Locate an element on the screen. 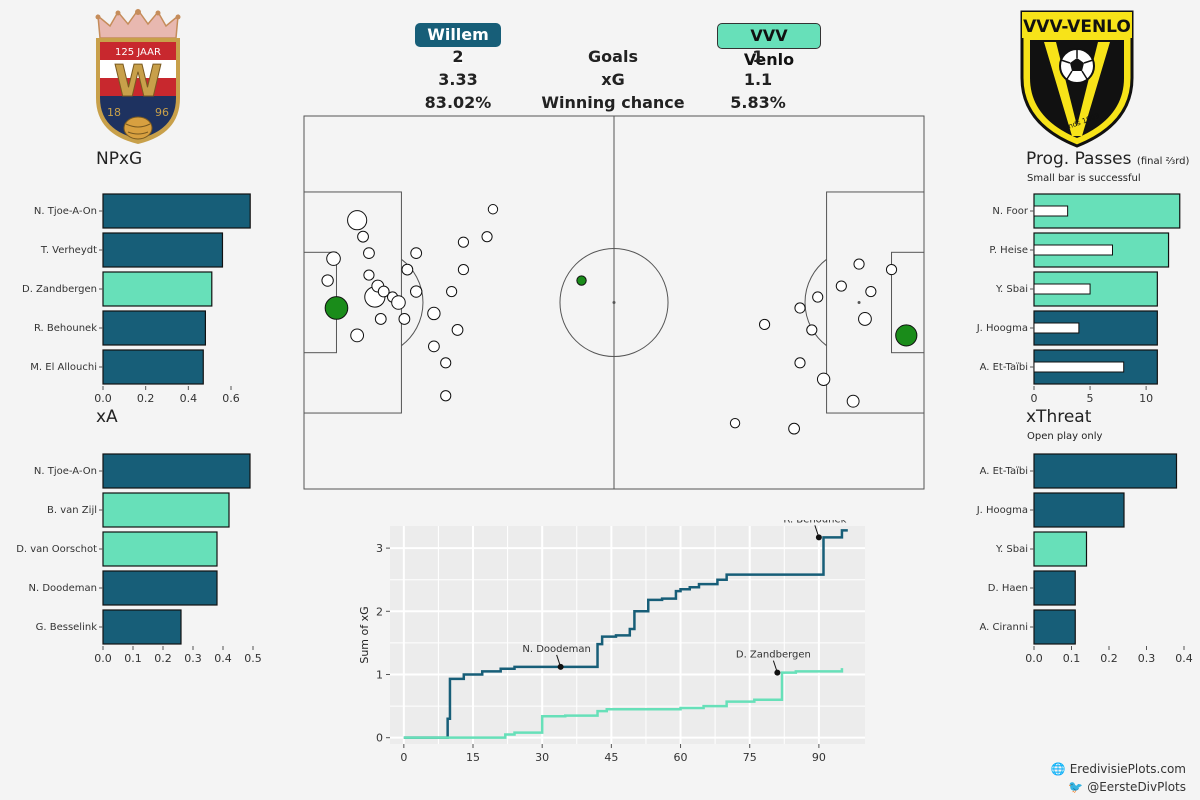 The width and height of the screenshot is (1200, 800). tick-label: 0.1 is located at coordinates (1072, 658).